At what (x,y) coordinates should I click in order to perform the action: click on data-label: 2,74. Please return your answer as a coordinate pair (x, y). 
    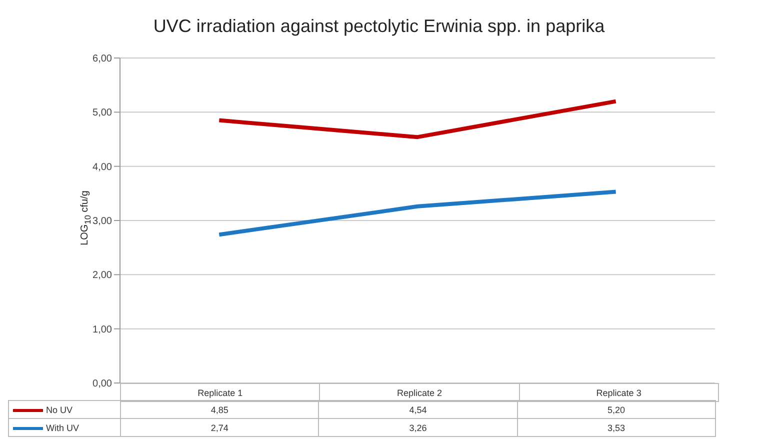
    Looking at the image, I should click on (219, 427).